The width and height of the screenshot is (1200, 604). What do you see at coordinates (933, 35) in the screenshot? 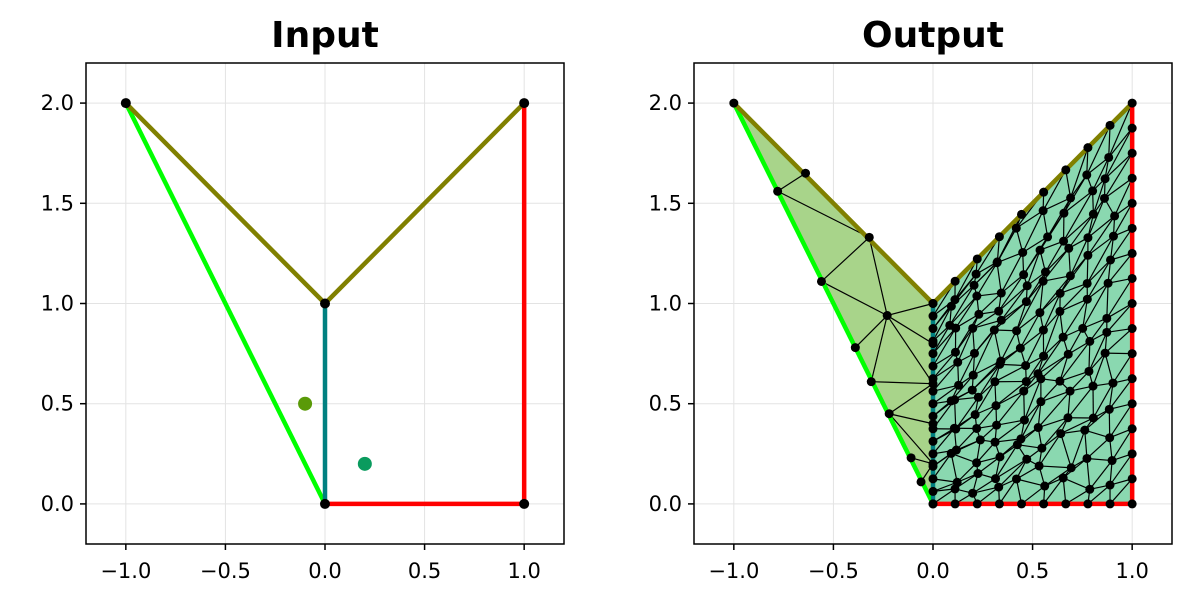
I see `output-title: Output` at bounding box center [933, 35].